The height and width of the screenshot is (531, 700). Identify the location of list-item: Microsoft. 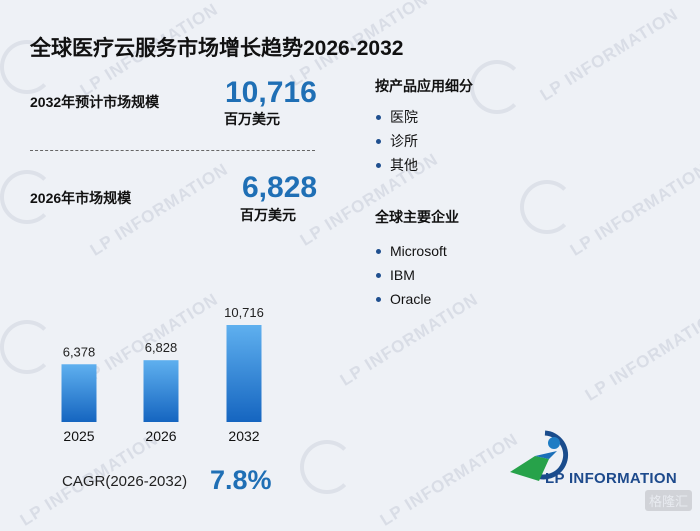
(411, 251).